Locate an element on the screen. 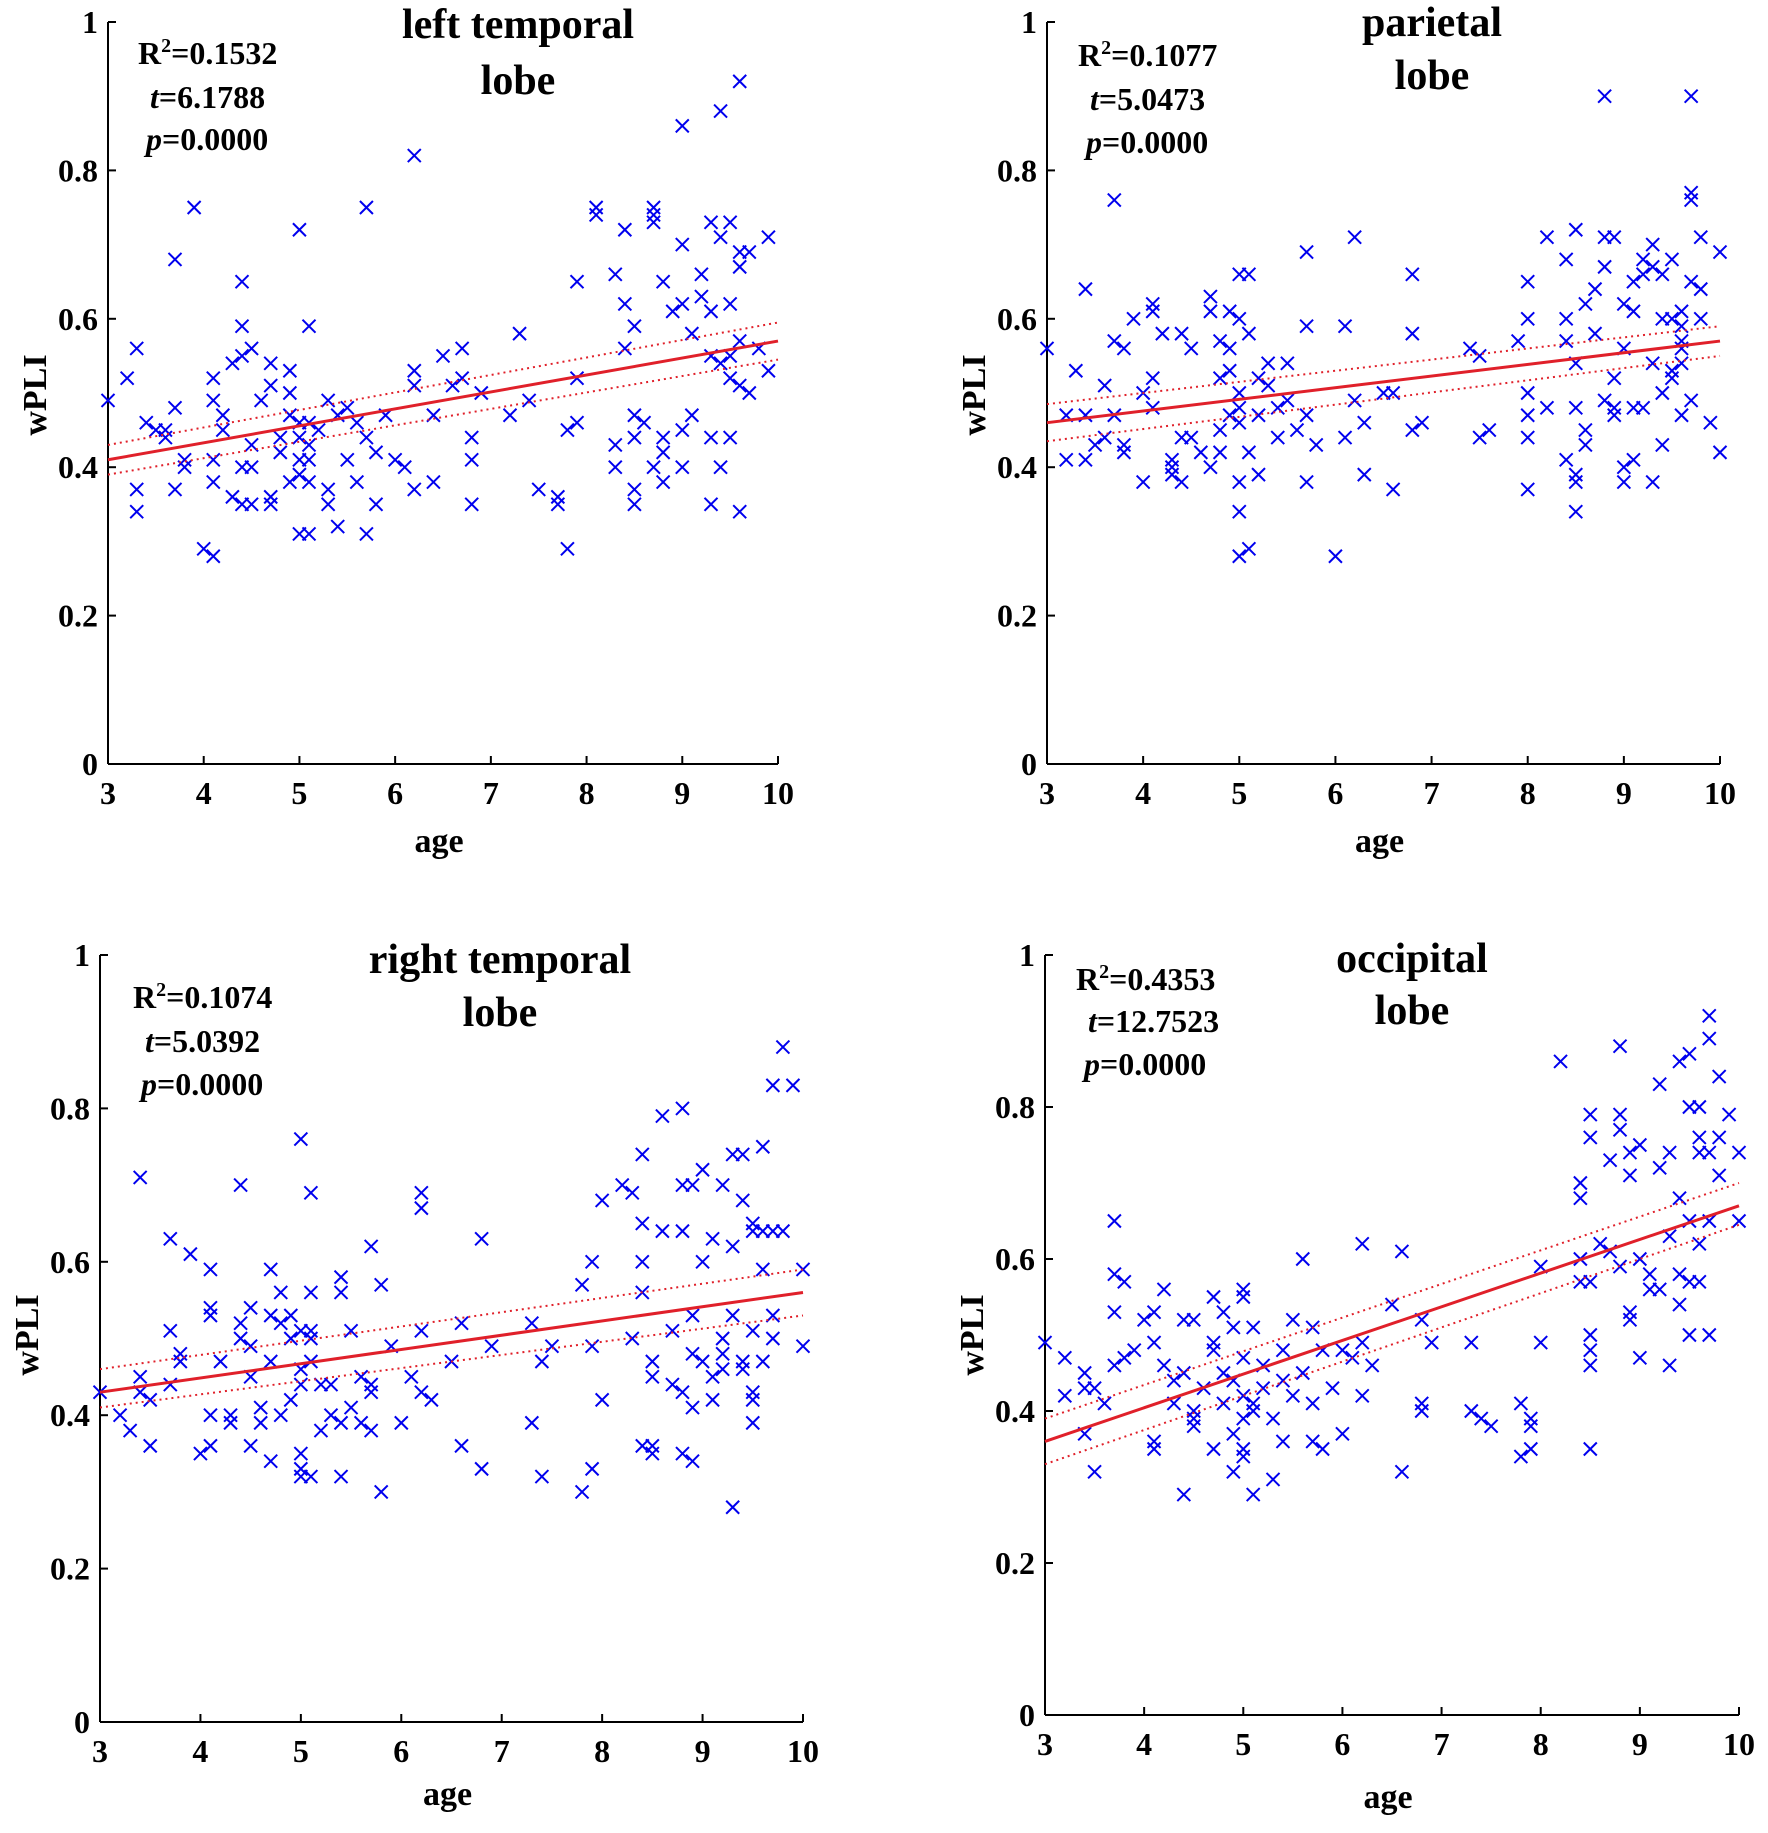  y-axis-title: wPLI is located at coordinates (972, 1334).